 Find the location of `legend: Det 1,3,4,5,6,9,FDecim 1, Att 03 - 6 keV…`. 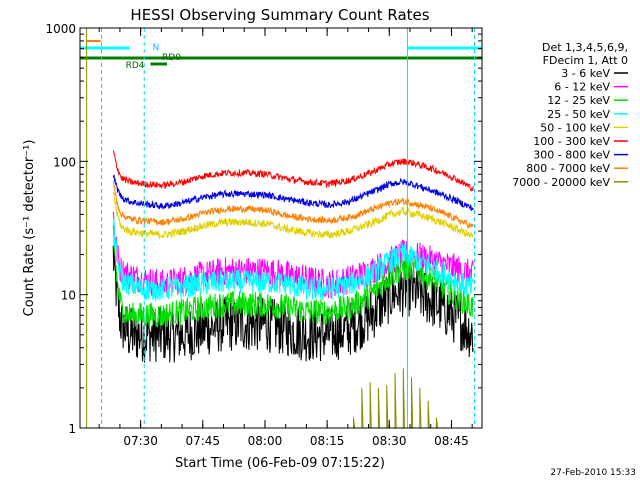

legend: Det 1,3,4,5,6,9,FDecim 1, Att 03 - 6 keV… is located at coordinates (570, 115).